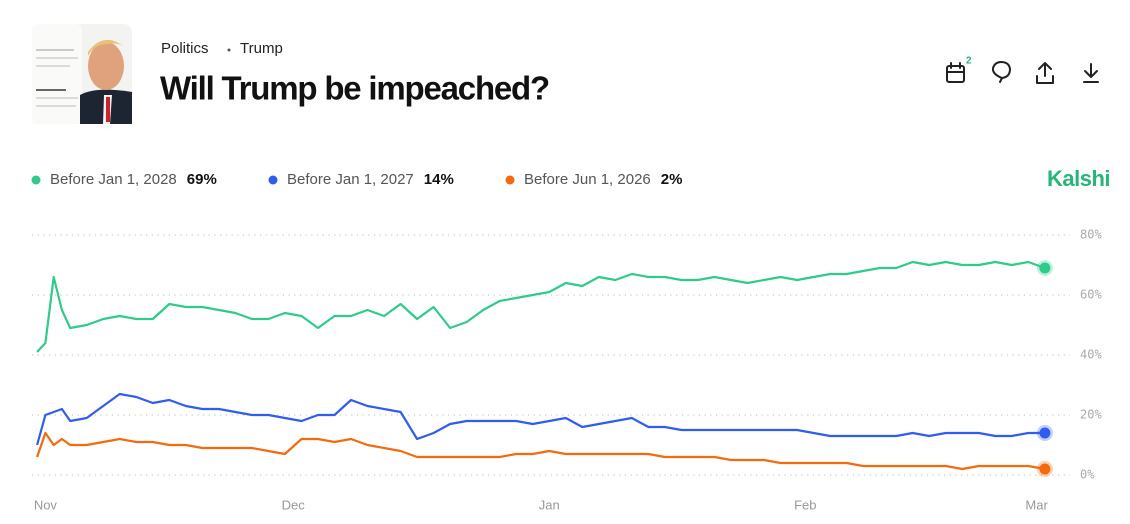 This screenshot has height=524, width=1130. Describe the element at coordinates (1036, 504) in the screenshot. I see `x-tick-label: Mar` at that location.